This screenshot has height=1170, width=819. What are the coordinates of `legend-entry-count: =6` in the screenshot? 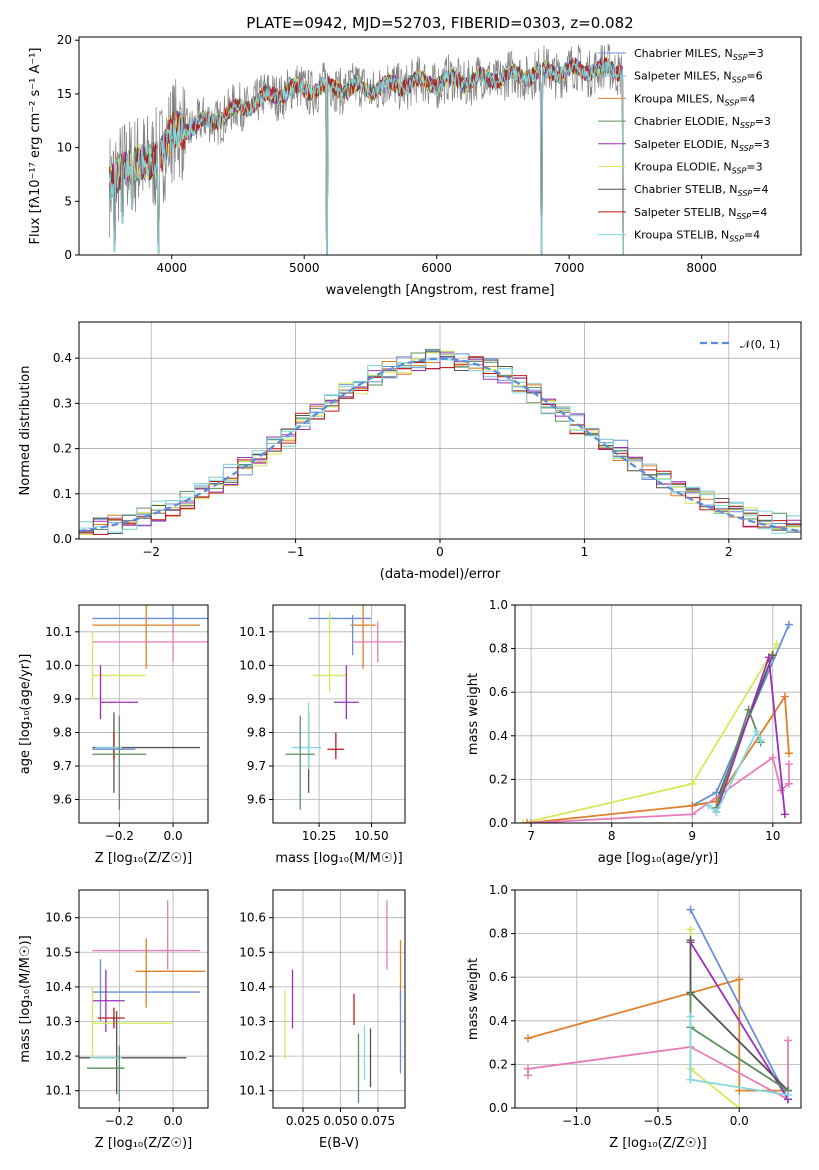 It's located at (754, 76).